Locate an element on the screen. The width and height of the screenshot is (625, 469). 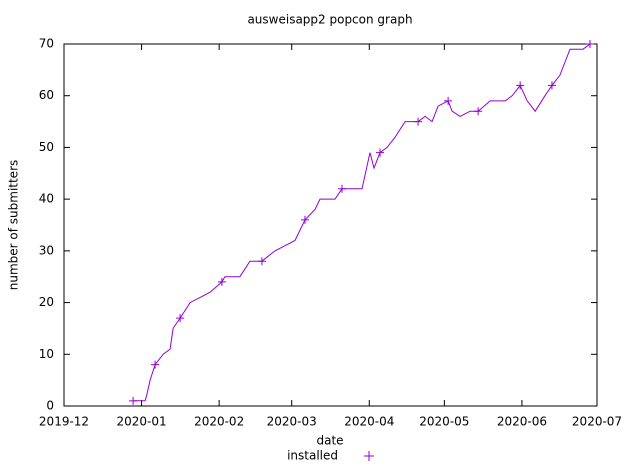
y-tick-label: 40 is located at coordinates (46, 199).